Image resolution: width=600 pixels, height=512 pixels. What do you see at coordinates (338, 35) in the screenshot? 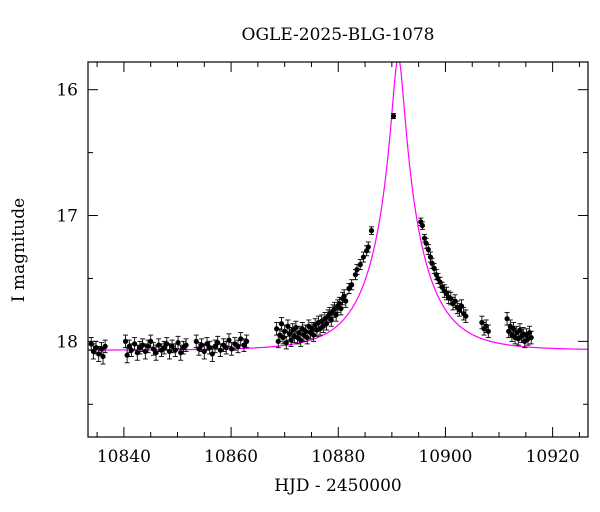
I see `chart-title: OGLE-2025-BLG-1078` at bounding box center [338, 35].